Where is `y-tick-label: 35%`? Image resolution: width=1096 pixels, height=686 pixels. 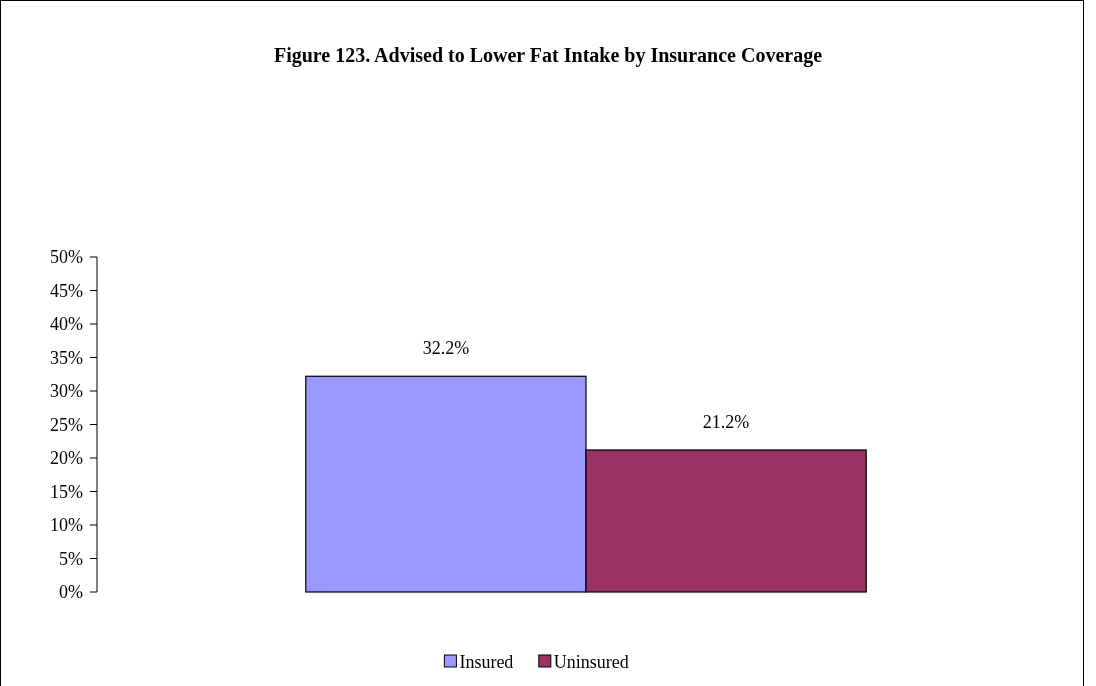
y-tick-label: 35% is located at coordinates (66, 357).